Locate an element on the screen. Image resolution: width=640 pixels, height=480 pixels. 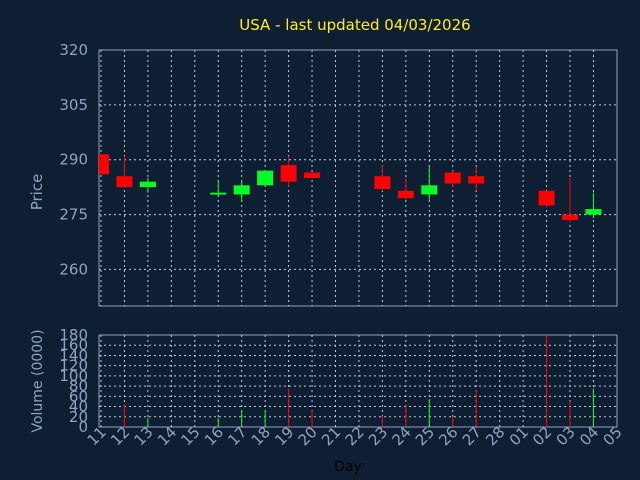
chart-title: USA - last updated 04/03/2026 is located at coordinates (354, 25).